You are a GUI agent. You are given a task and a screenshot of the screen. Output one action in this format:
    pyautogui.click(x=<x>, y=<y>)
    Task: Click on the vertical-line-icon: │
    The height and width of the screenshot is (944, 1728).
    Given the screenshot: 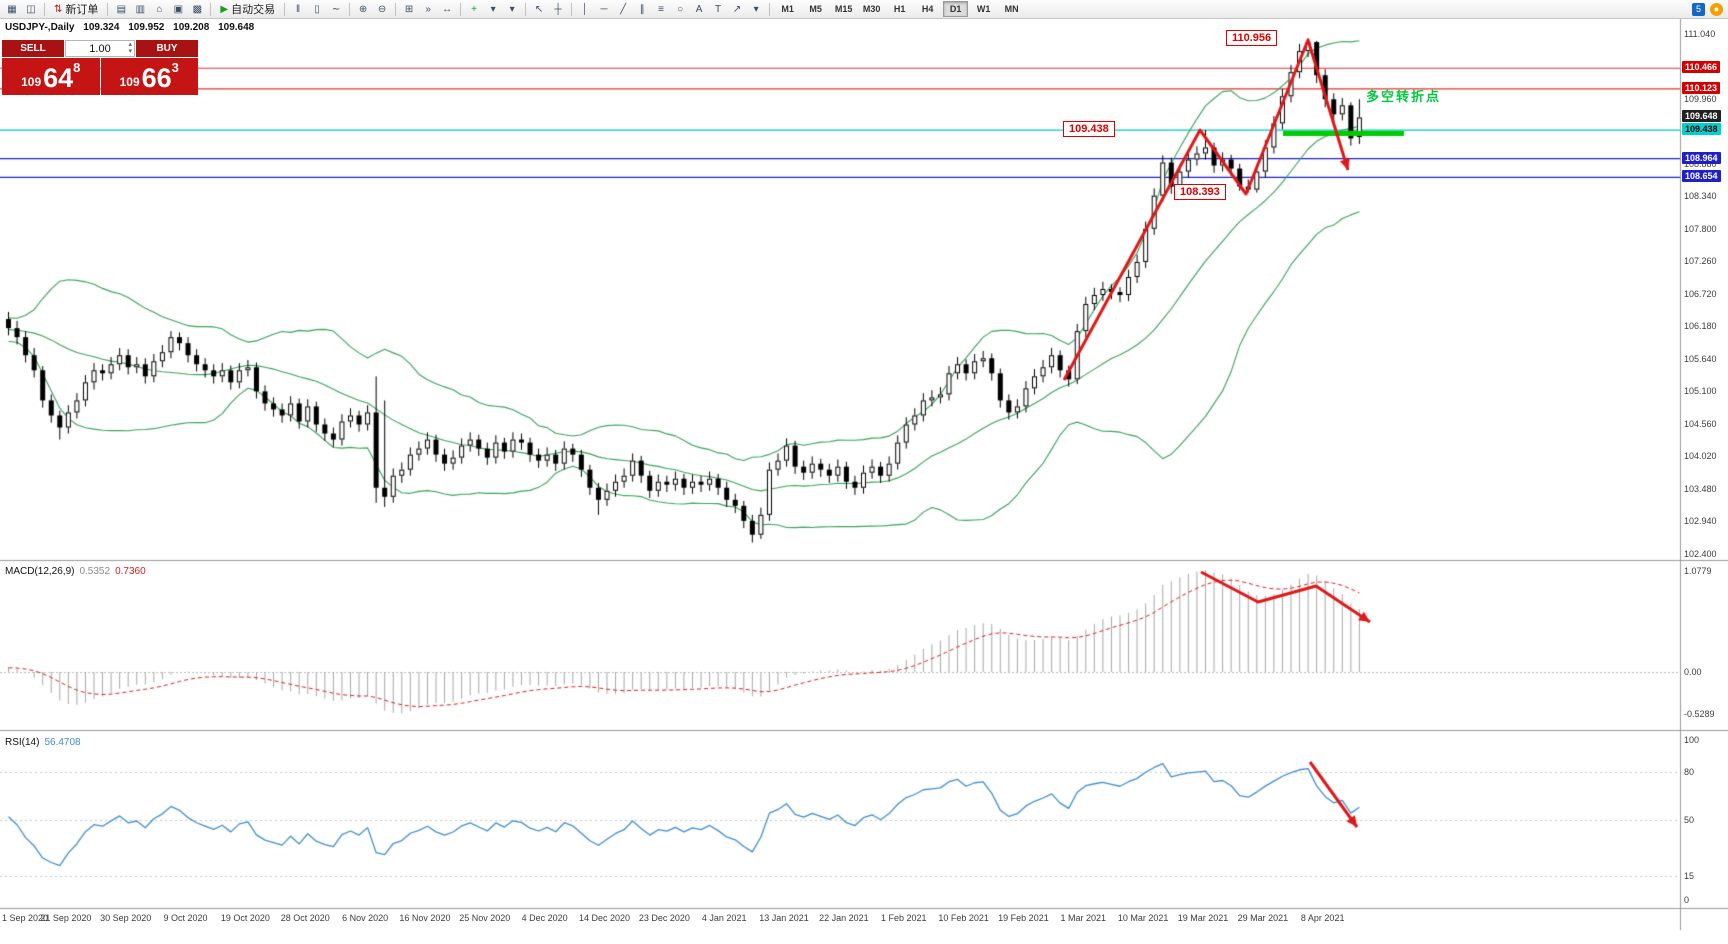 What is the action you would take?
    pyautogui.click(x=585, y=9)
    